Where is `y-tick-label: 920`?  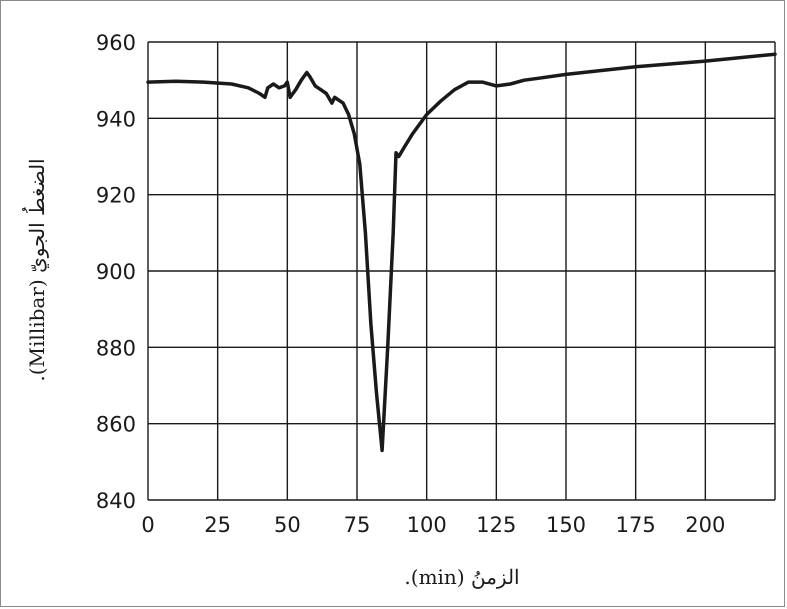 y-tick-label: 920 is located at coordinates (116, 196).